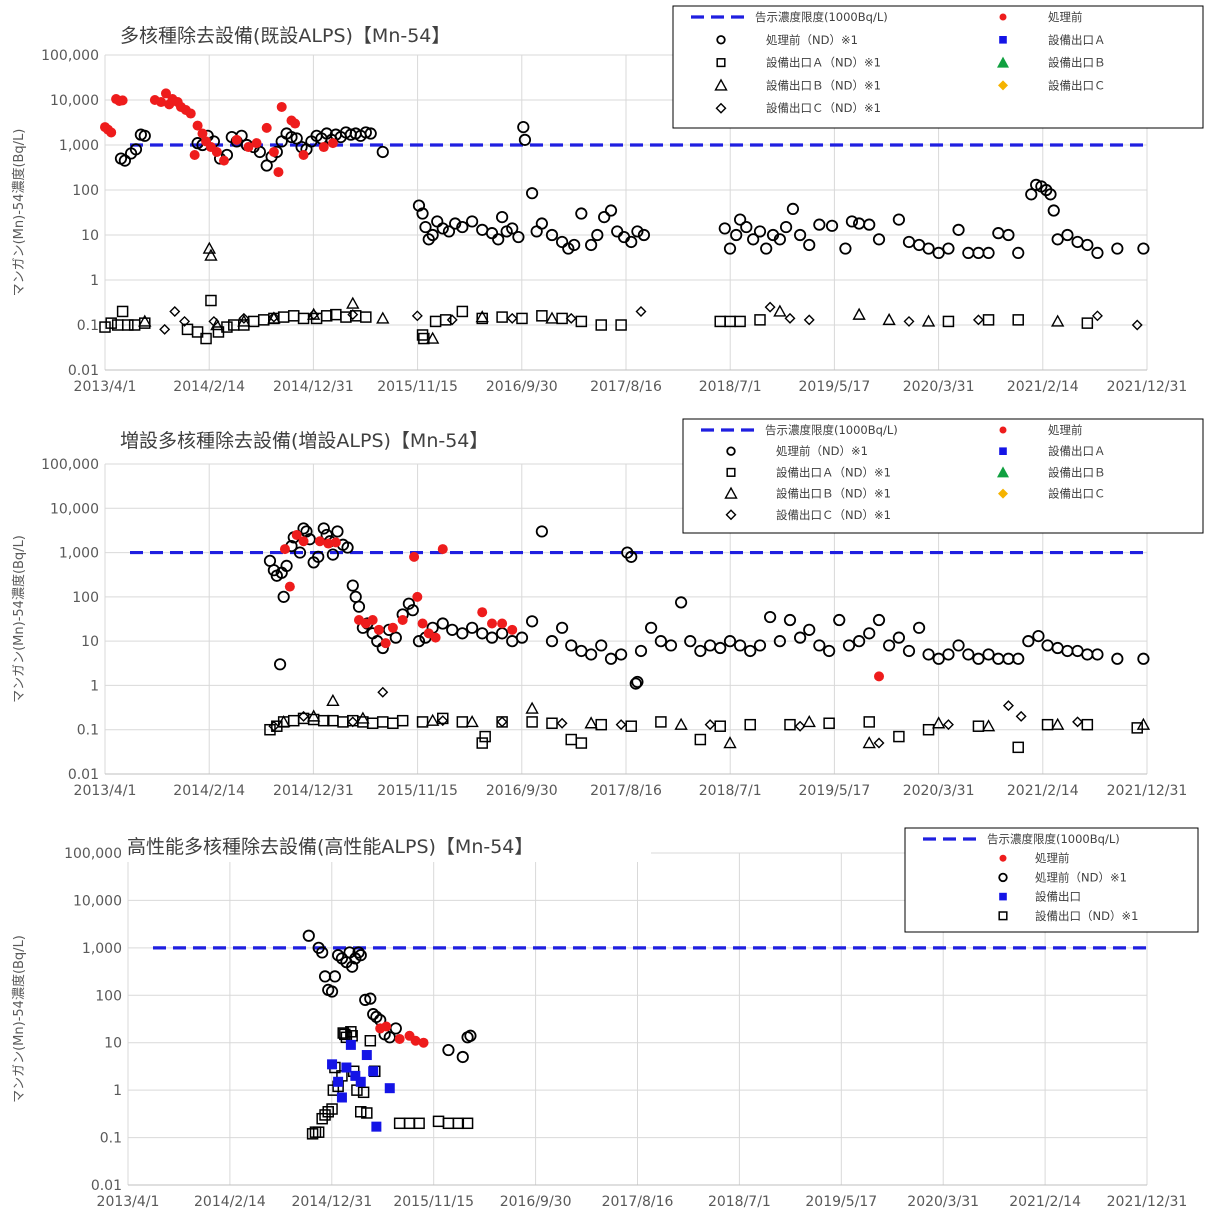 This screenshot has height=1214, width=1207. What do you see at coordinates (433, 1202) in the screenshot?
I see `x-tick-label: 2015/11/15` at bounding box center [433, 1202].